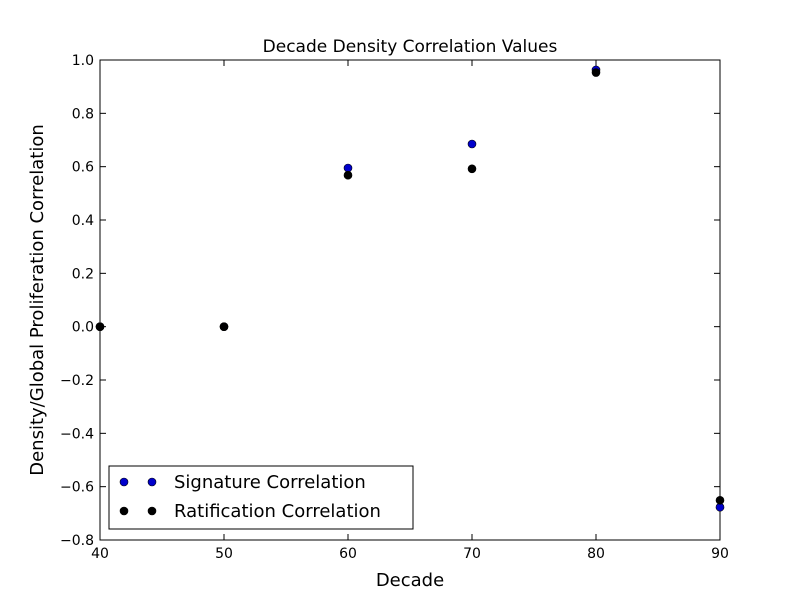  What do you see at coordinates (77, 434) in the screenshot?
I see `y-tick-label: −0.4` at bounding box center [77, 434].